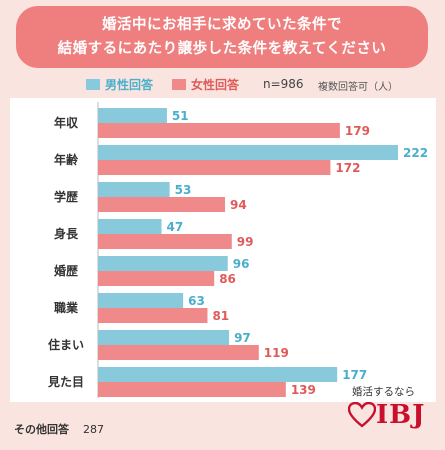 The width and height of the screenshot is (445, 450). Describe the element at coordinates (222, 49) in the screenshot. I see `title-line-2: 結婚するにあたり譲歩した条件を教えてください` at that location.